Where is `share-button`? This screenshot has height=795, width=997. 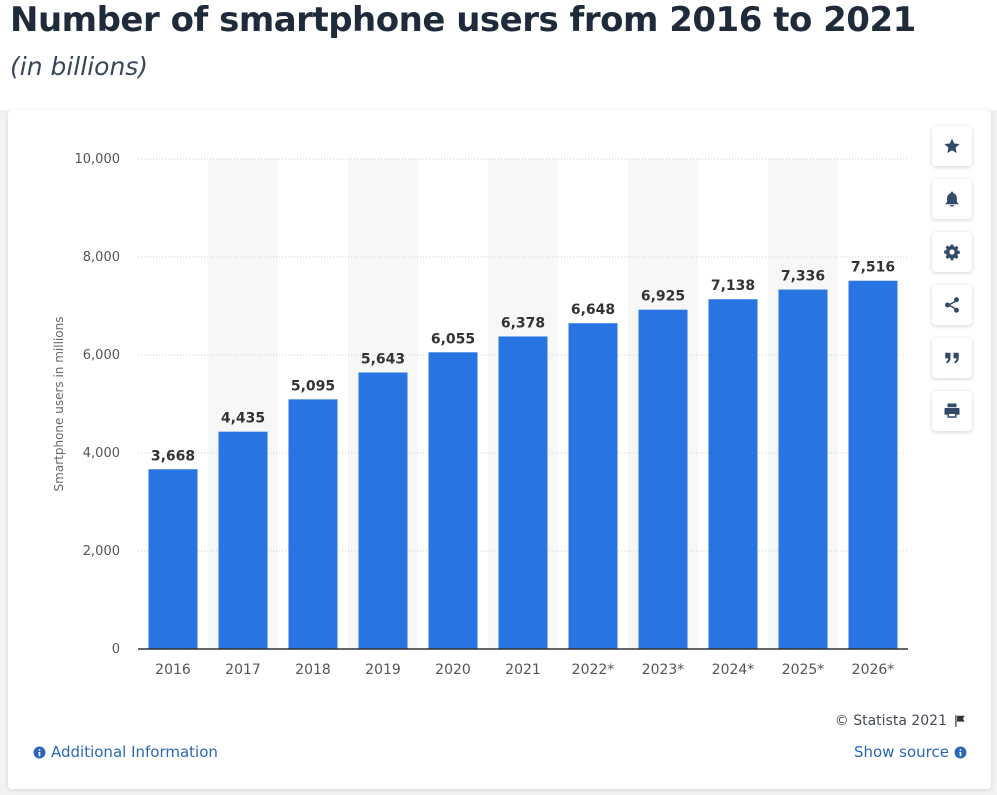
share-button is located at coordinates (952, 305).